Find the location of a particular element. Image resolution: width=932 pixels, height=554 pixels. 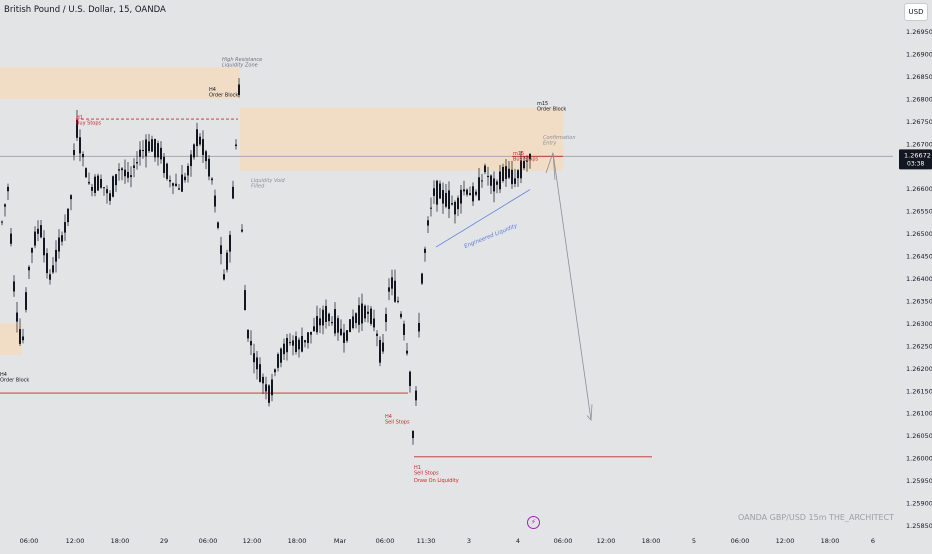

y-tick-label: 1.26250 is located at coordinates (919, 346).